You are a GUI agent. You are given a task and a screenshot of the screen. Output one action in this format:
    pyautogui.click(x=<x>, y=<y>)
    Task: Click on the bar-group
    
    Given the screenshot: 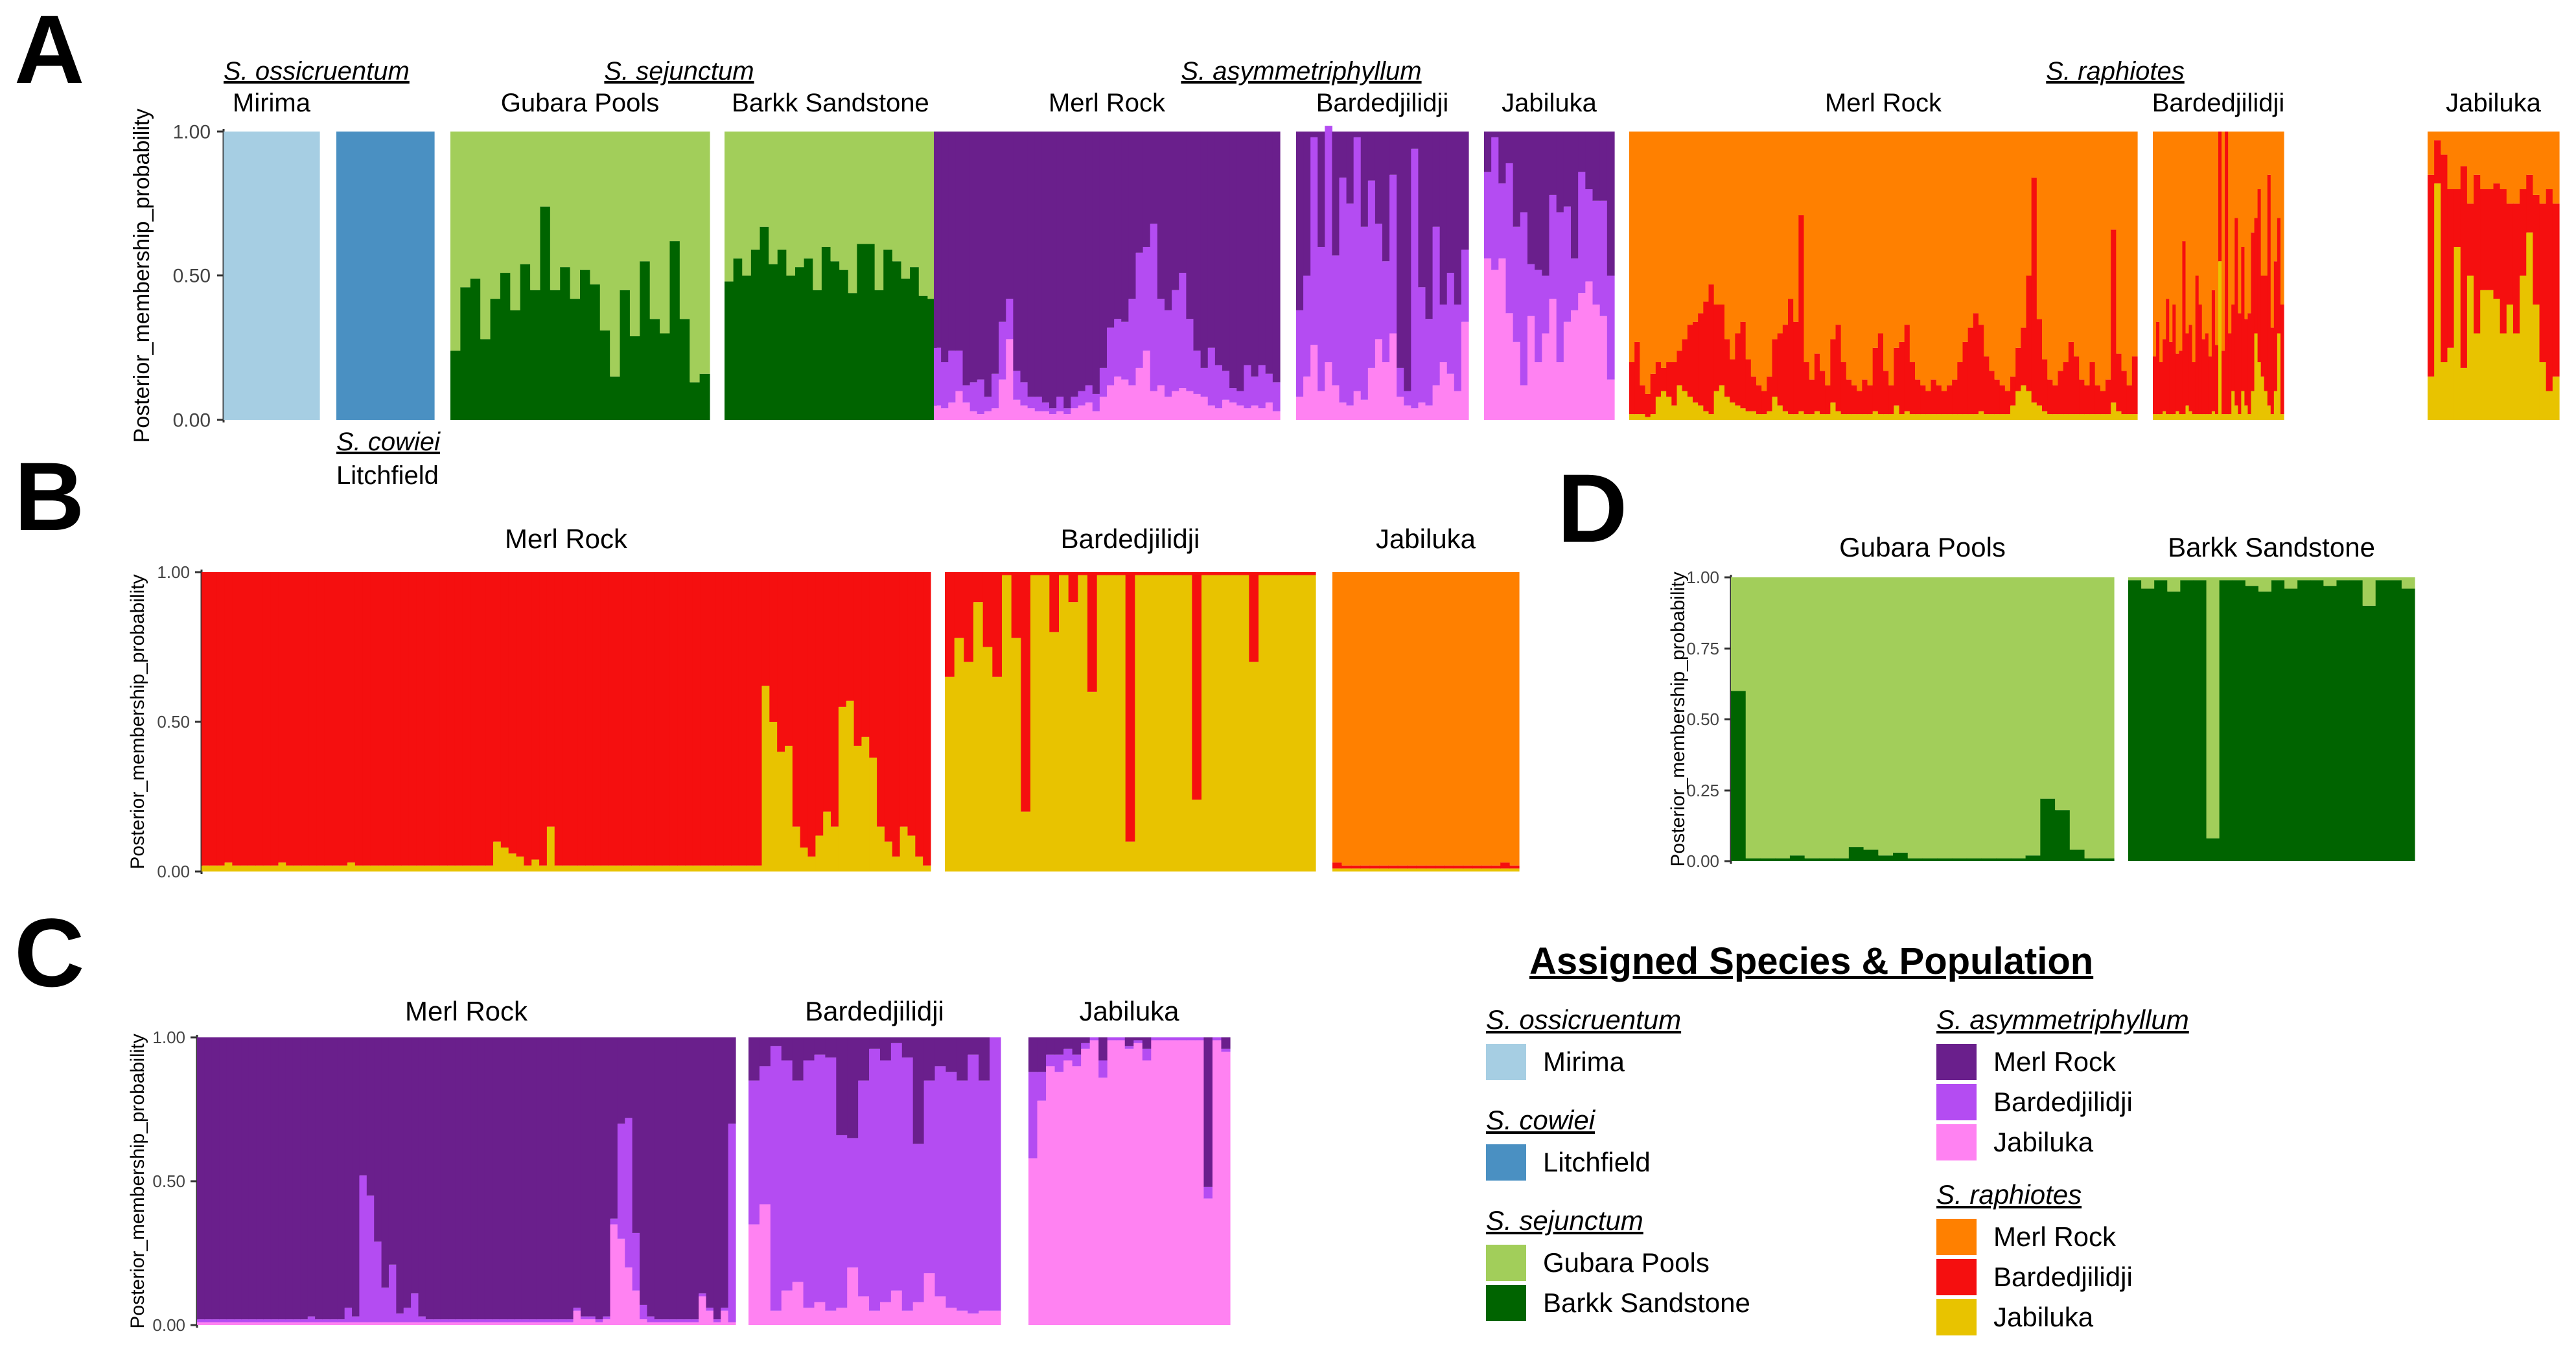 What is the action you would take?
    pyautogui.click(x=1131, y=721)
    